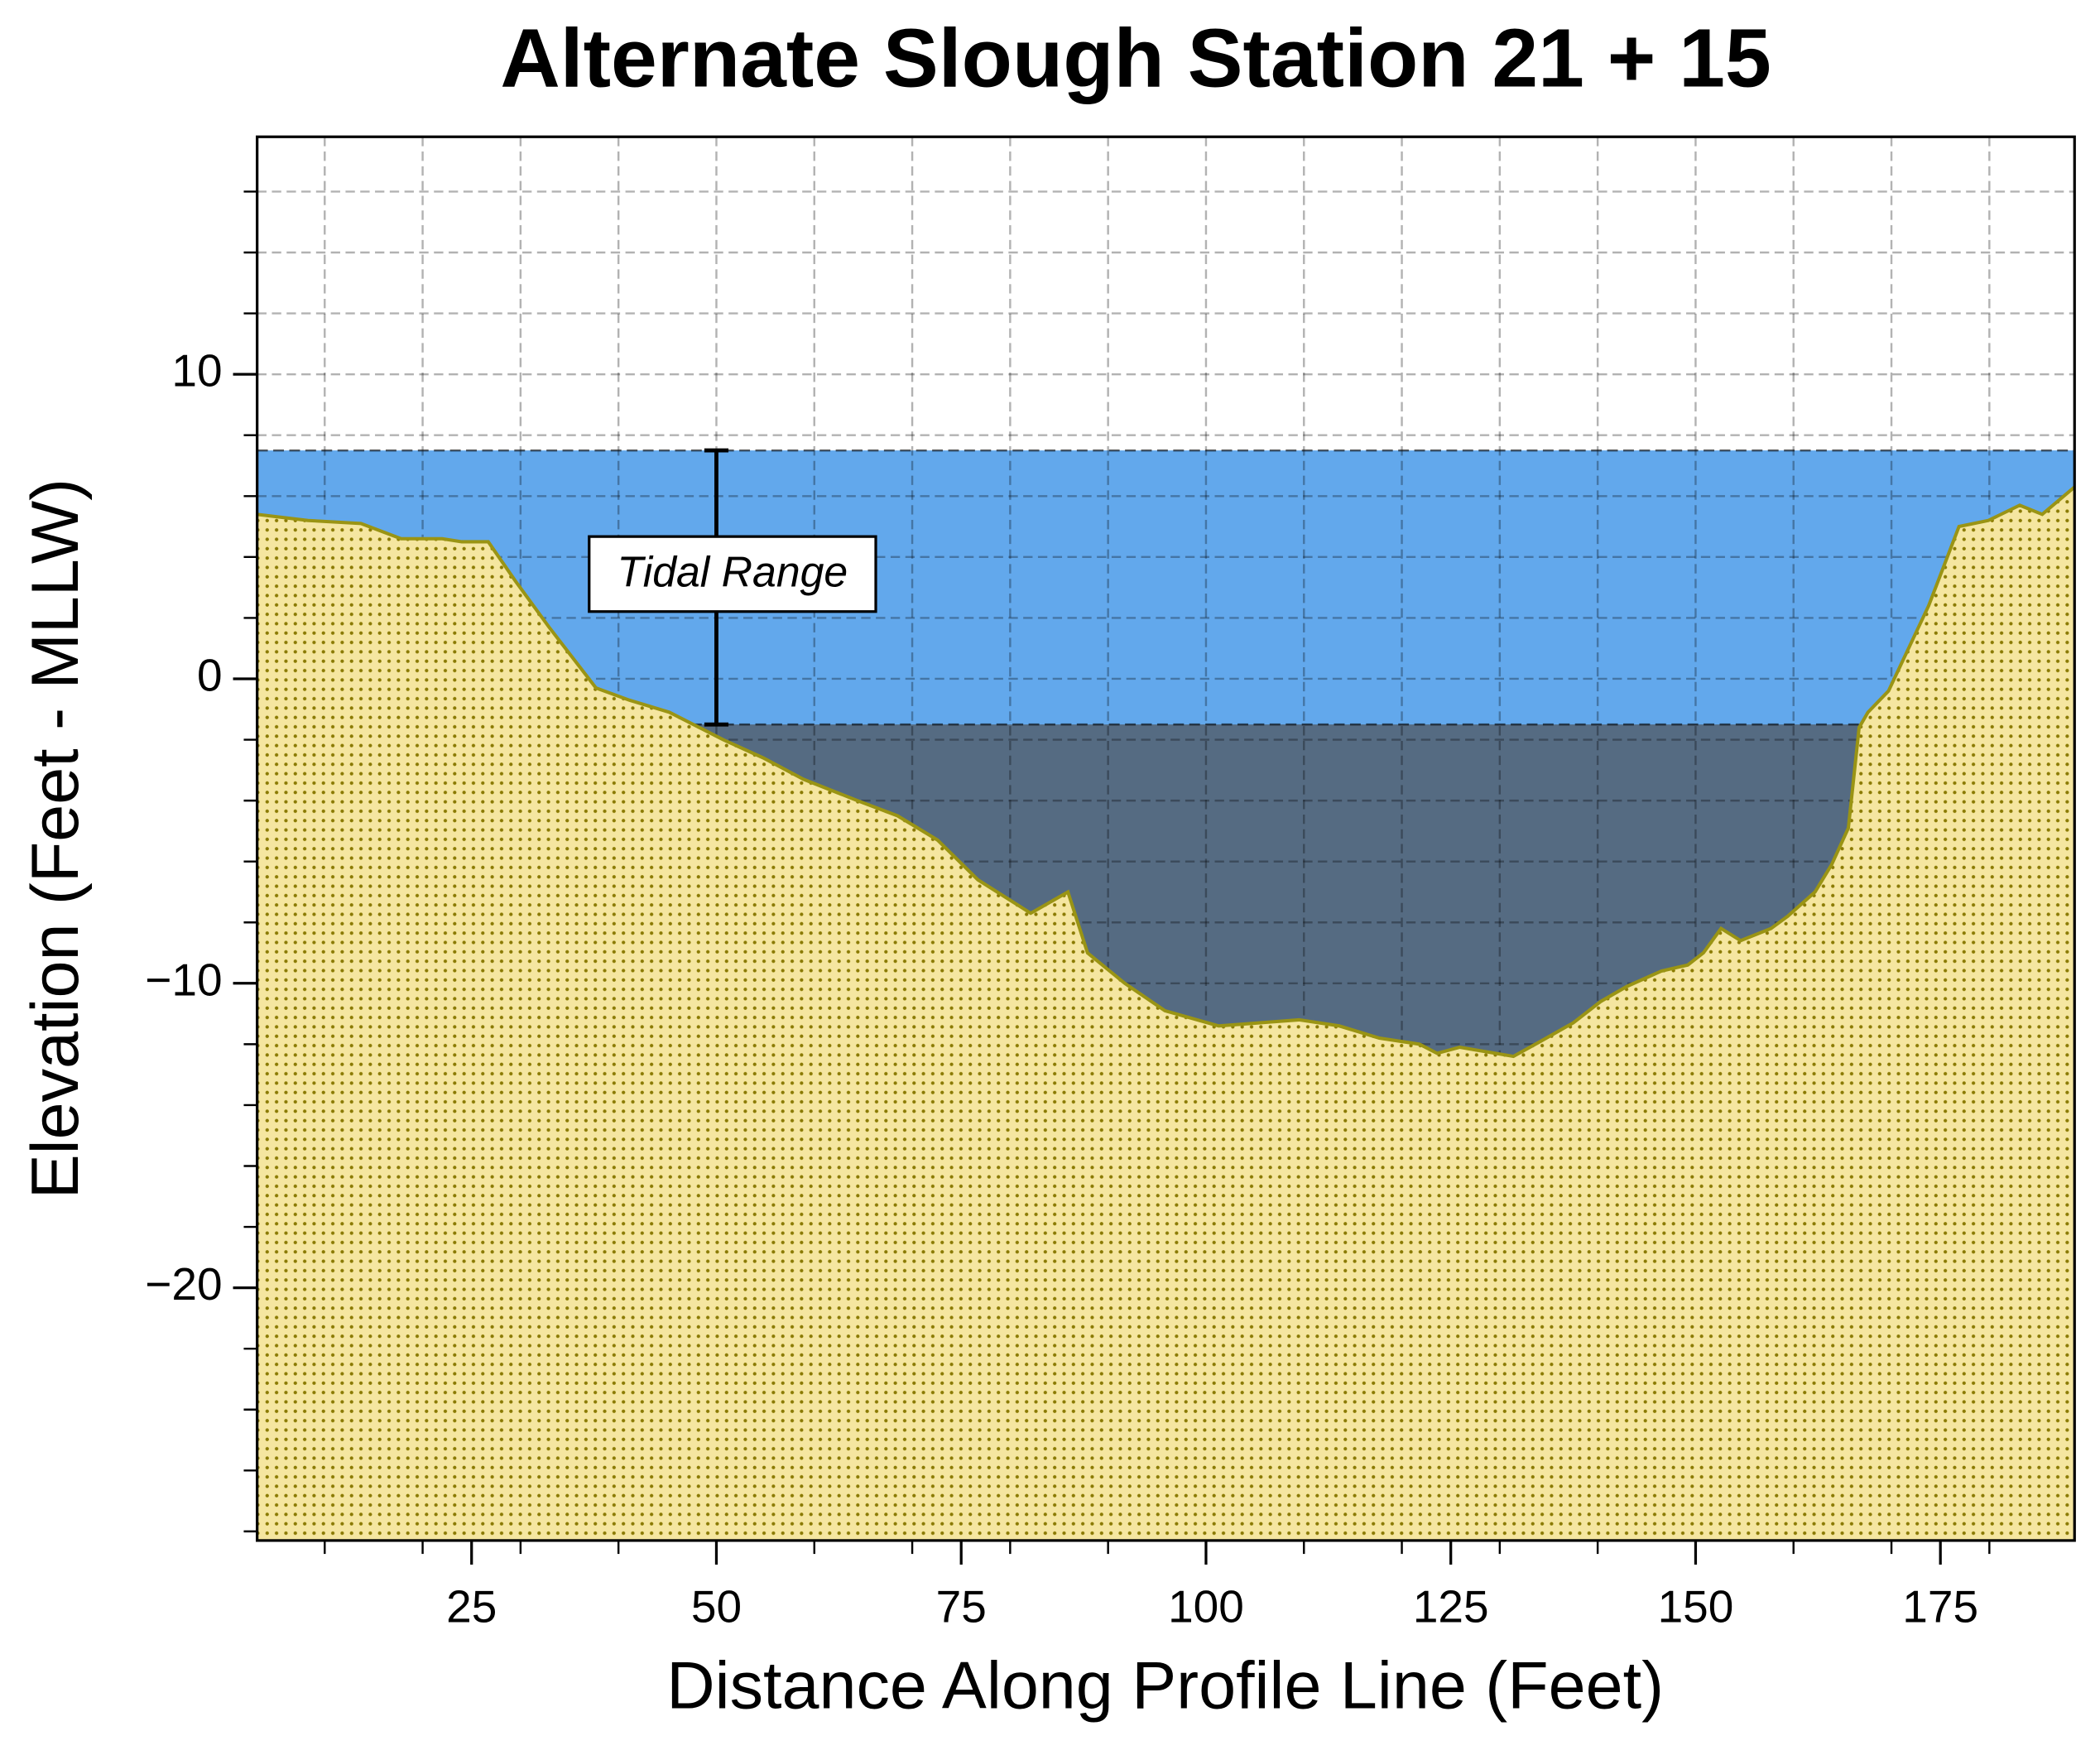 This screenshot has height=1755, width=2100. Describe the element at coordinates (962, 1606) in the screenshot. I see `x-tick-label: 75` at that location.